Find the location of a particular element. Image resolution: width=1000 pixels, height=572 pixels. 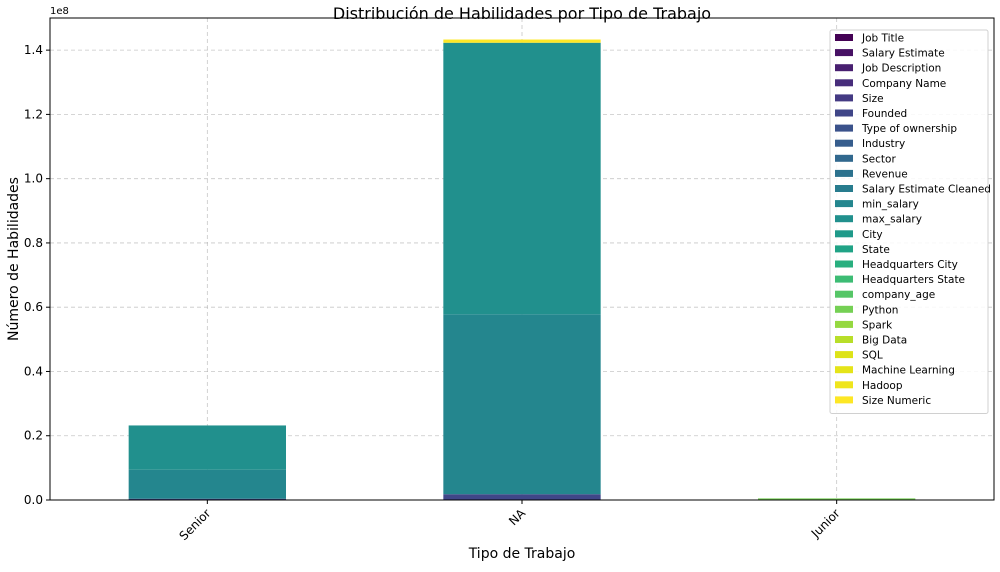

legend-label: City is located at coordinates (872, 235).